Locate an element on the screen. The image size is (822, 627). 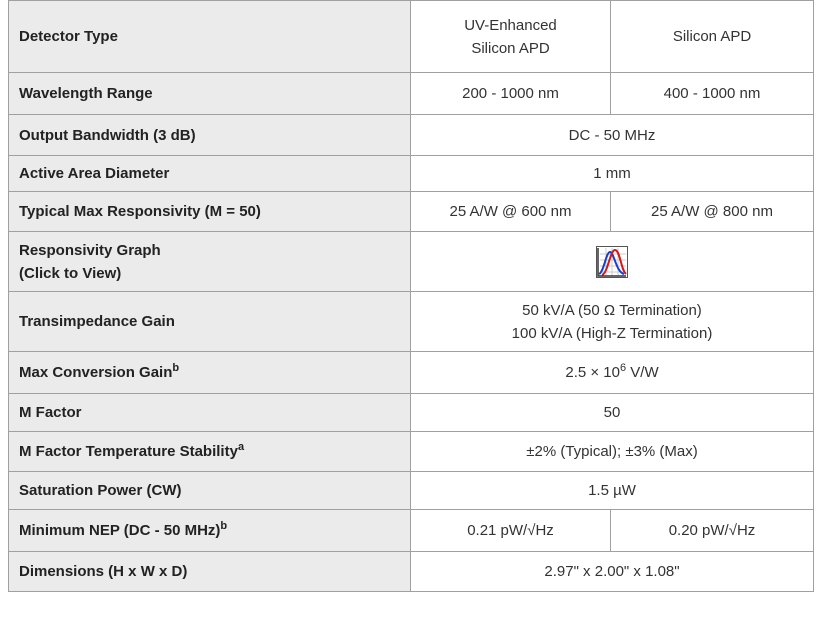
row: Saturation Power (CW) 1.5 µW is located at coordinates (411, 490).